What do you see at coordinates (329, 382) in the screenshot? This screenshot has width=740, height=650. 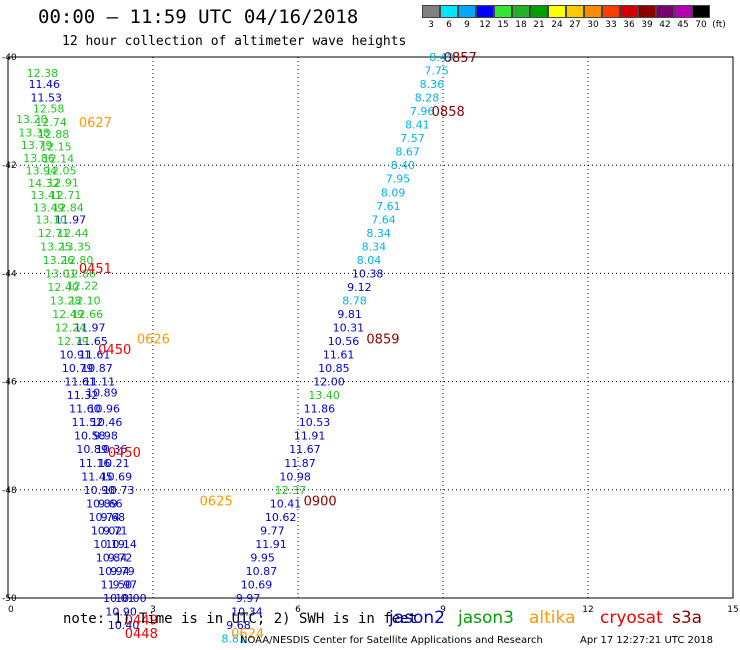 I see `wave-height-value: 12.00` at bounding box center [329, 382].